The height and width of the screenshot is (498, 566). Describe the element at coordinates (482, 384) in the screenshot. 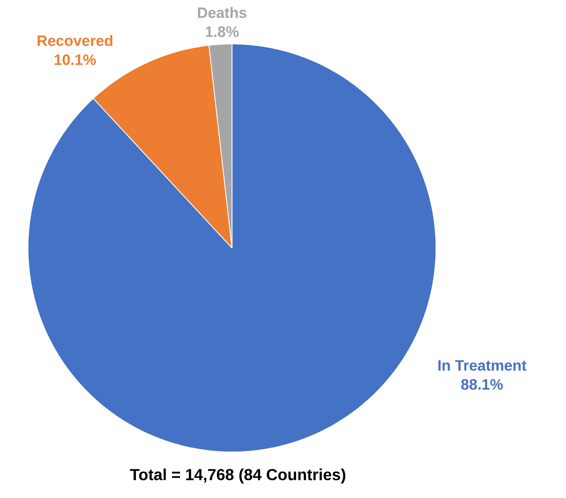

I see `data-label: 88.1%` at that location.